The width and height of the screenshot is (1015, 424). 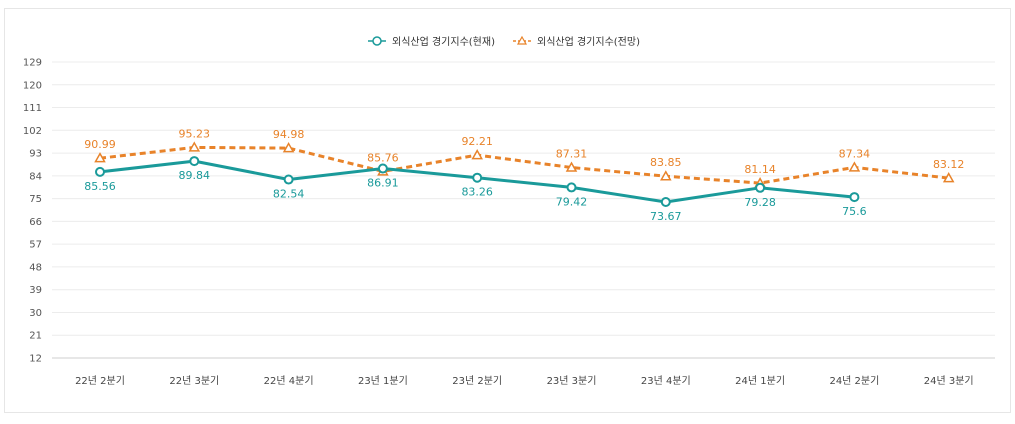 I want to click on x-tick-label: 24년 2분기, so click(x=854, y=381).